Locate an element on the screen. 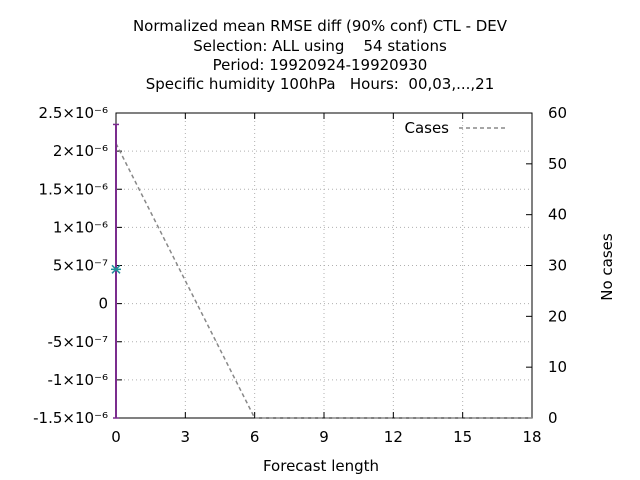  y2-tick-label-5: 10 is located at coordinates (557, 367).